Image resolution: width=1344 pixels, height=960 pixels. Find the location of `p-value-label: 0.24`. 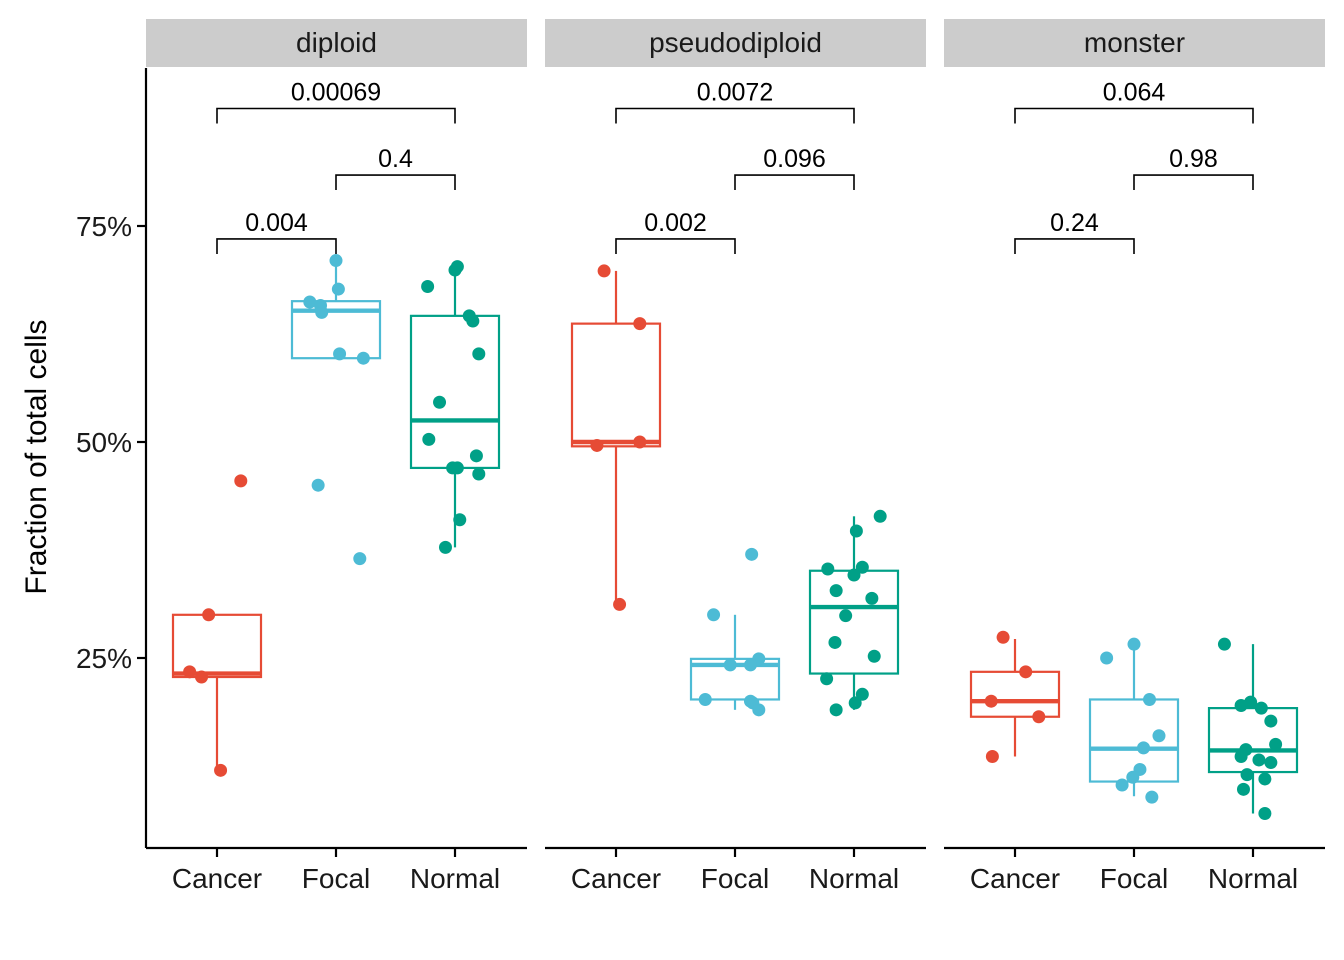

p-value-label: 0.24 is located at coordinates (1074, 223).